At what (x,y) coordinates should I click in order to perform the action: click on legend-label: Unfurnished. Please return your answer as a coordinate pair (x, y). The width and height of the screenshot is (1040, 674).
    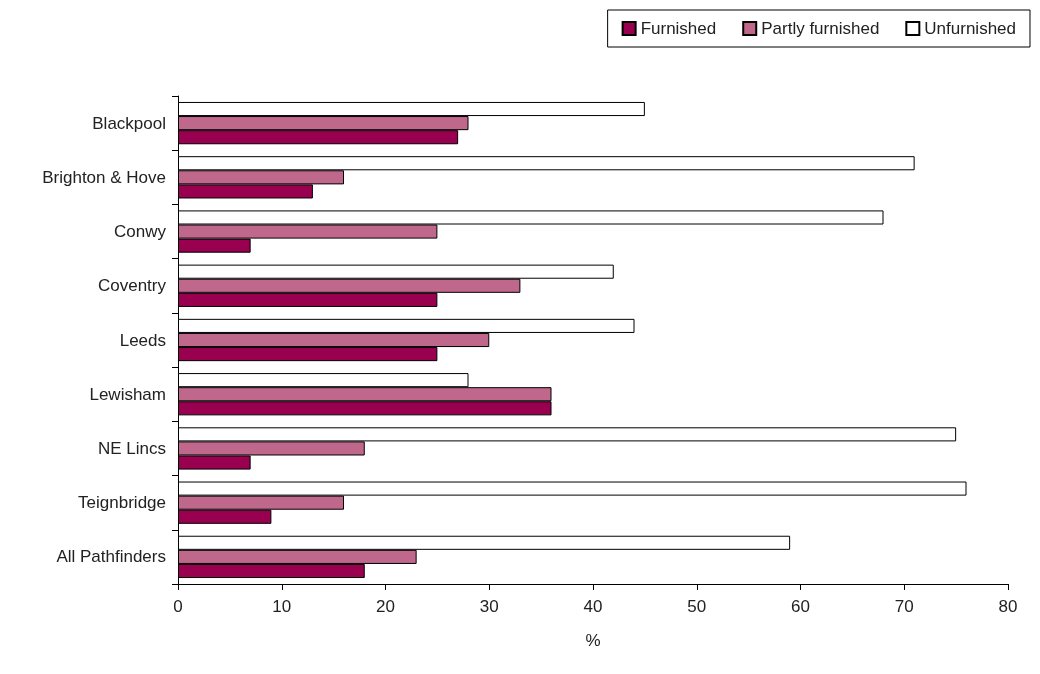
    Looking at the image, I should click on (970, 28).